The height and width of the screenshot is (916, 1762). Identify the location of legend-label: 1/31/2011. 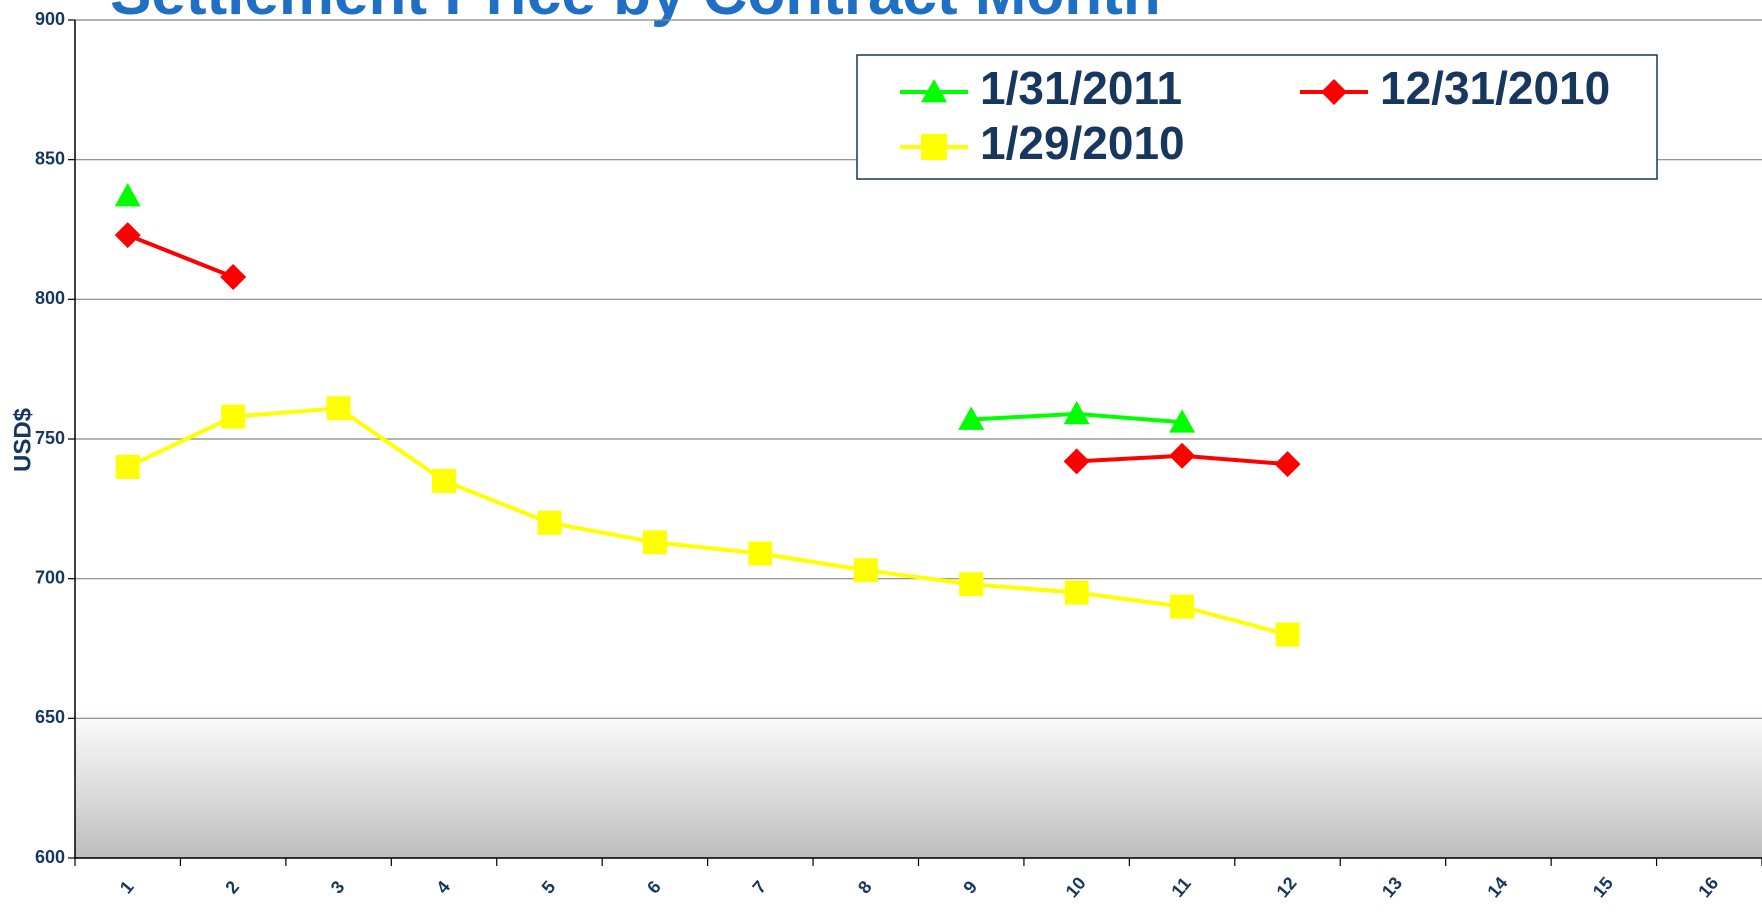
(1081, 88).